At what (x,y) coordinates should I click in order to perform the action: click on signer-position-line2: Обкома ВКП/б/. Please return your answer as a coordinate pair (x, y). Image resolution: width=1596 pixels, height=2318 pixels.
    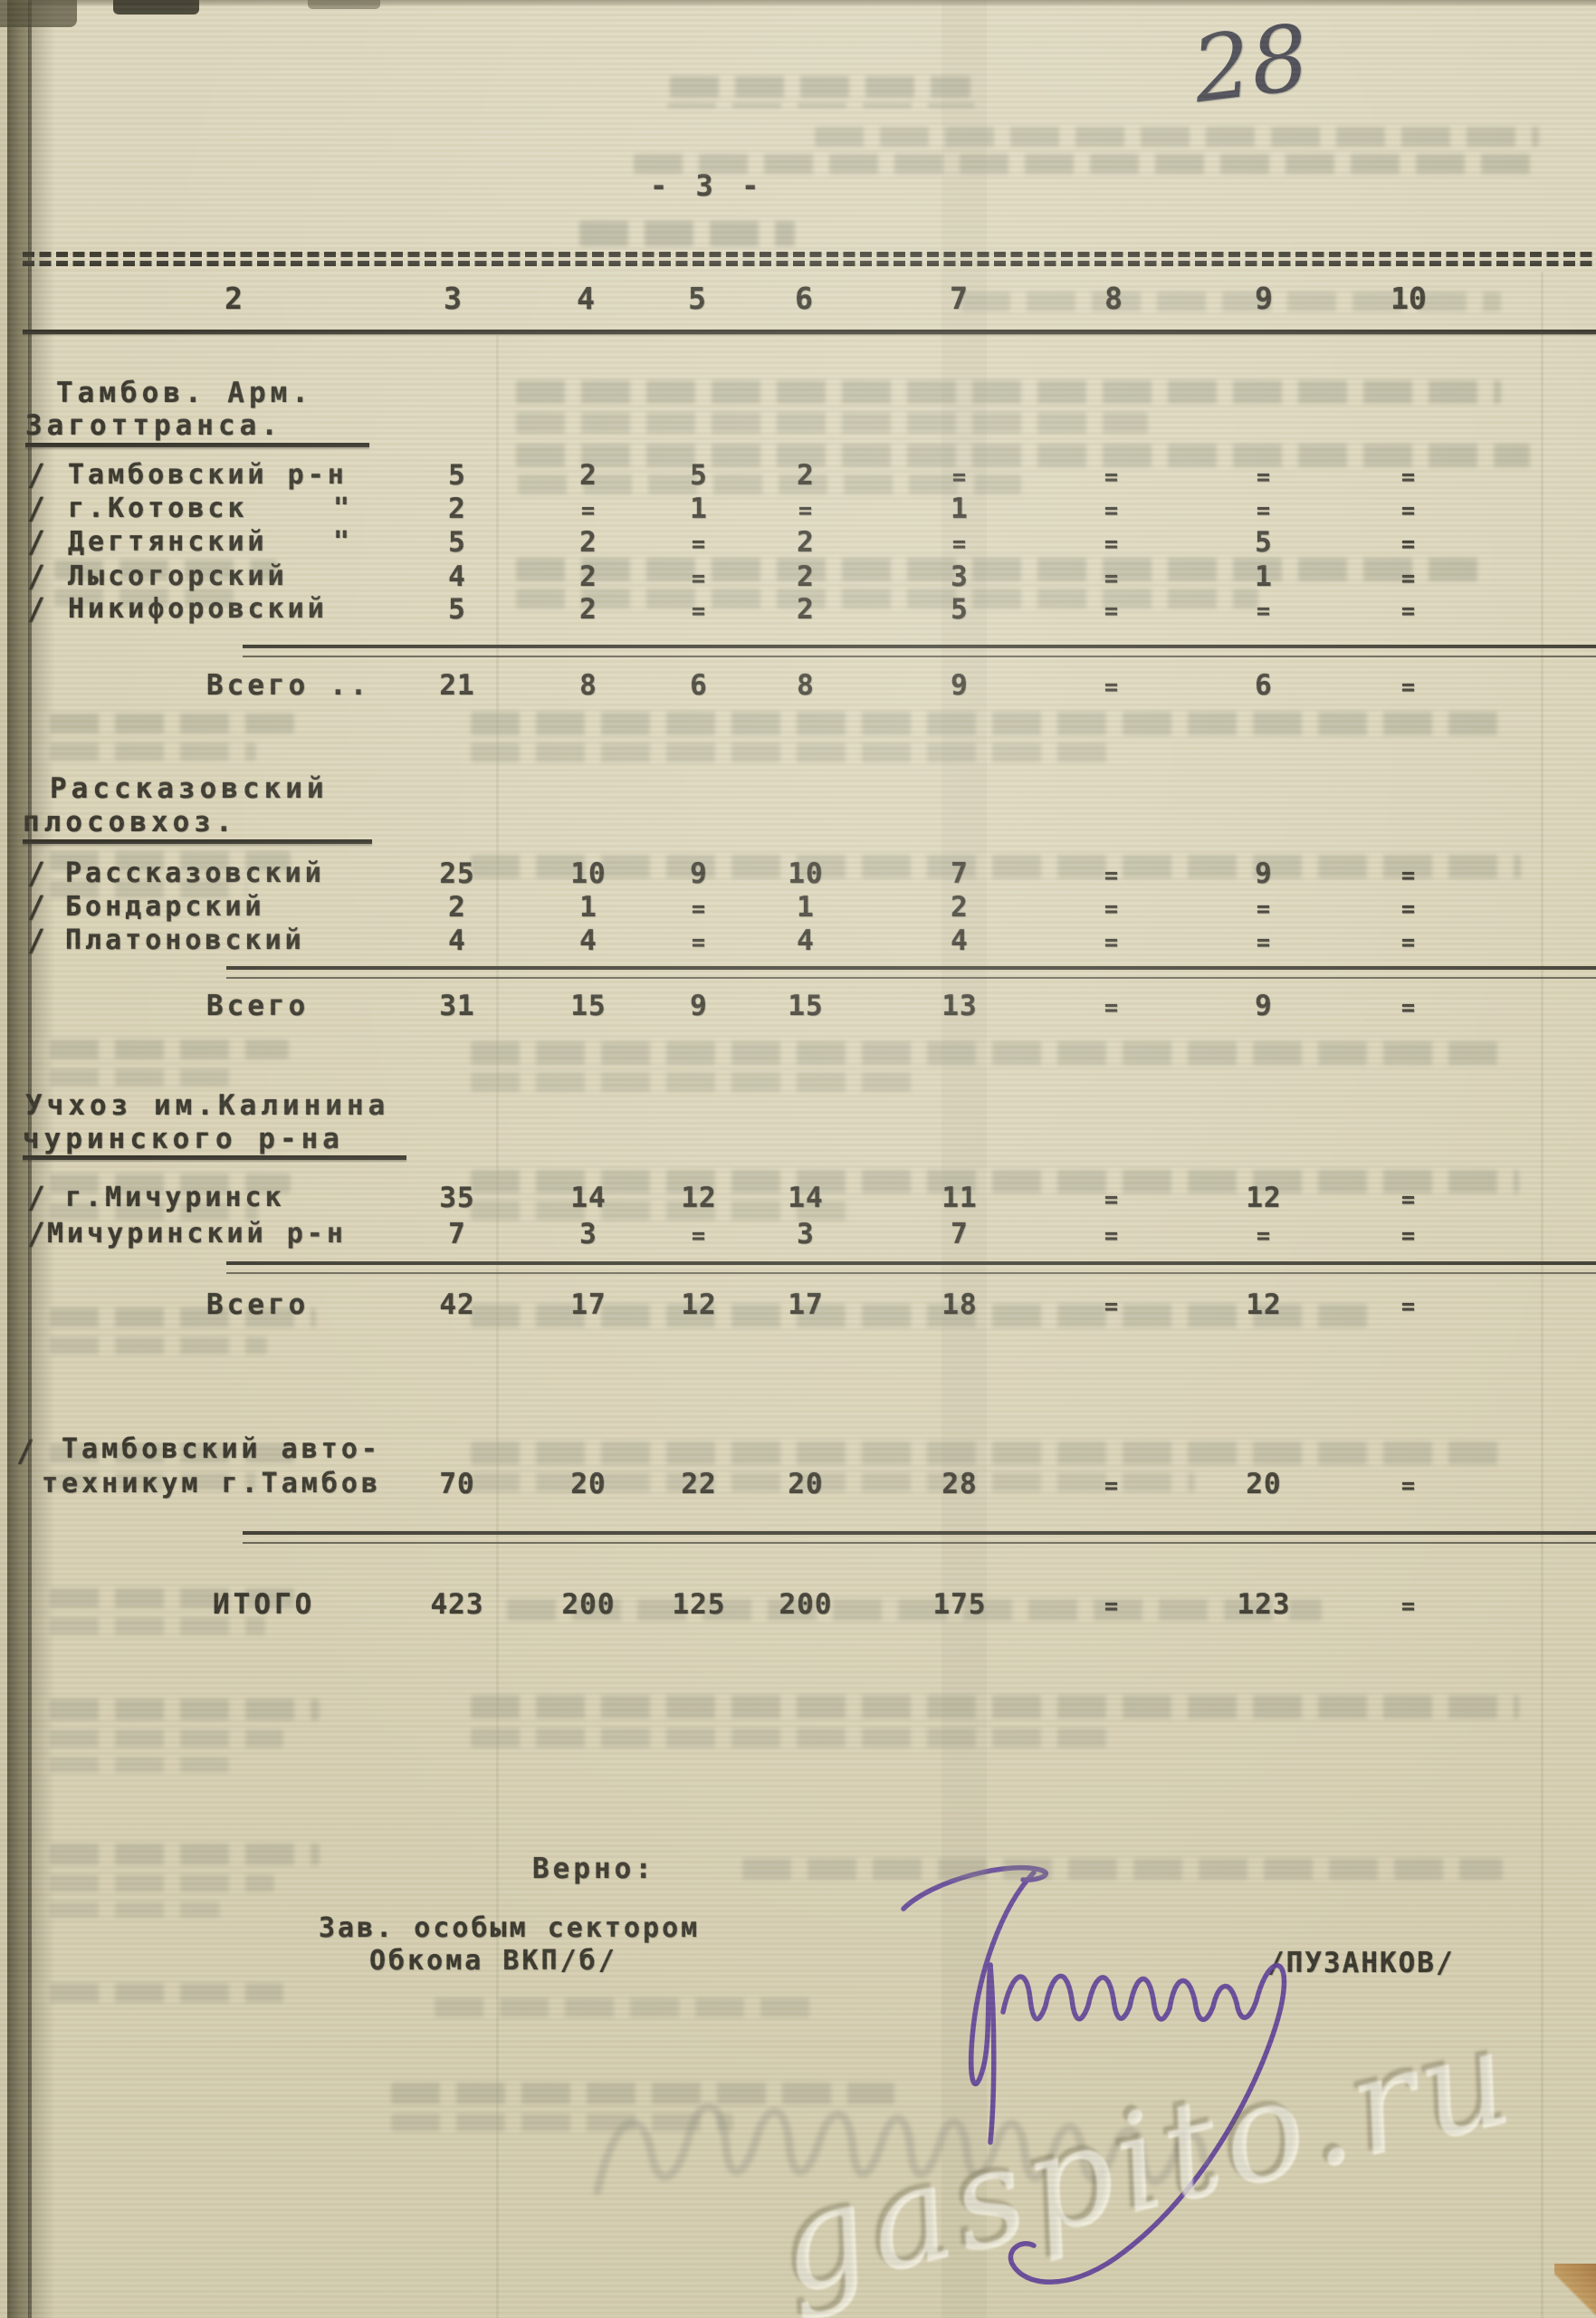
    Looking at the image, I should click on (493, 1961).